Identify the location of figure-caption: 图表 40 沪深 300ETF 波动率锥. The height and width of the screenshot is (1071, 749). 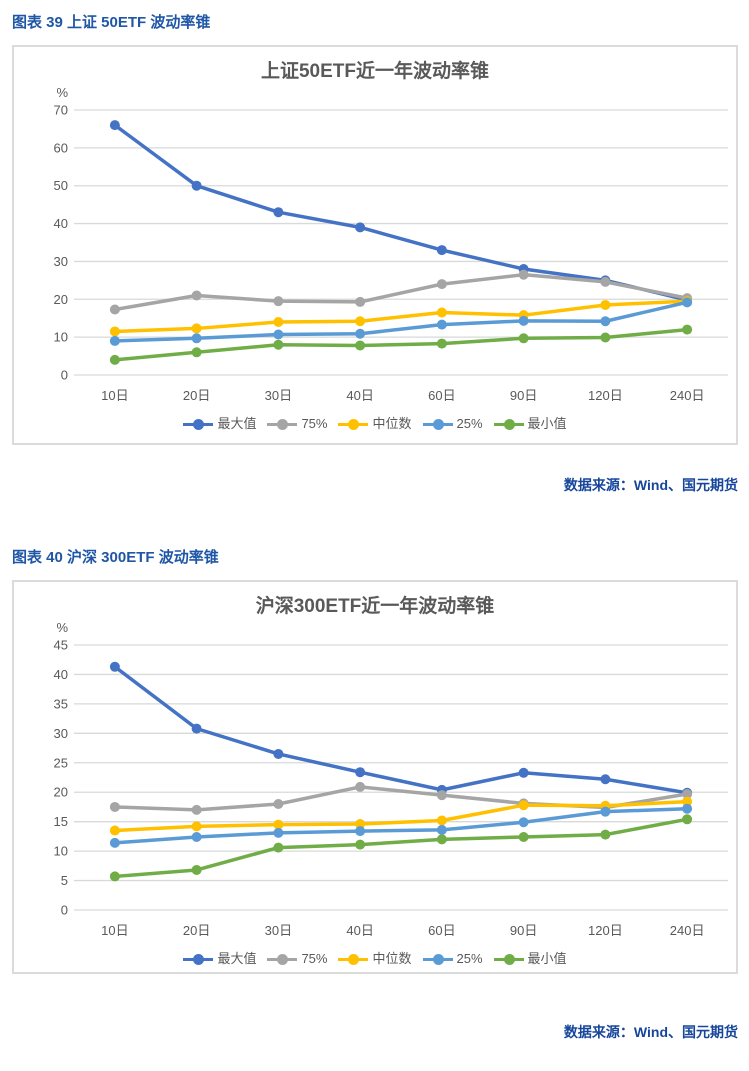
(115, 557).